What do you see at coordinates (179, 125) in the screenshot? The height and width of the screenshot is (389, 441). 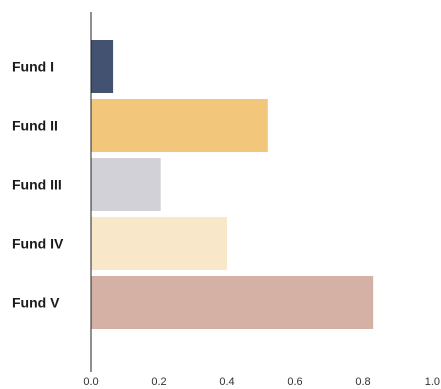 I see `bar-fund-ii` at bounding box center [179, 125].